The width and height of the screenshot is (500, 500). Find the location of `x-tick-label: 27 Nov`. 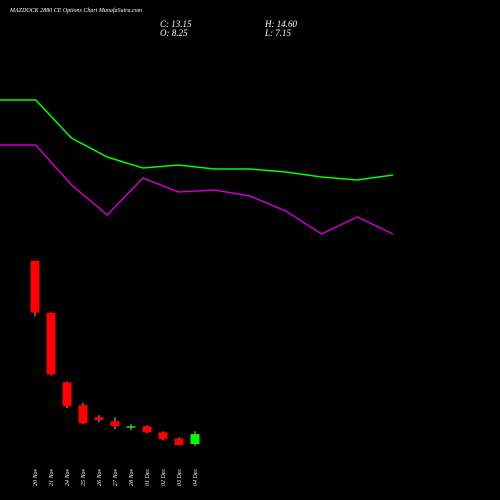

x-tick-label: 27 Nov is located at coordinates (116, 477).